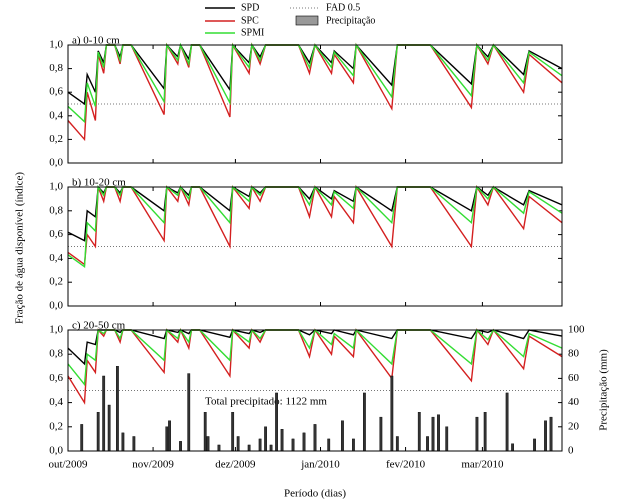 The width and height of the screenshot is (620, 504). What do you see at coordinates (250, 20) in the screenshot?
I see `legend-label: SPC` at bounding box center [250, 20].